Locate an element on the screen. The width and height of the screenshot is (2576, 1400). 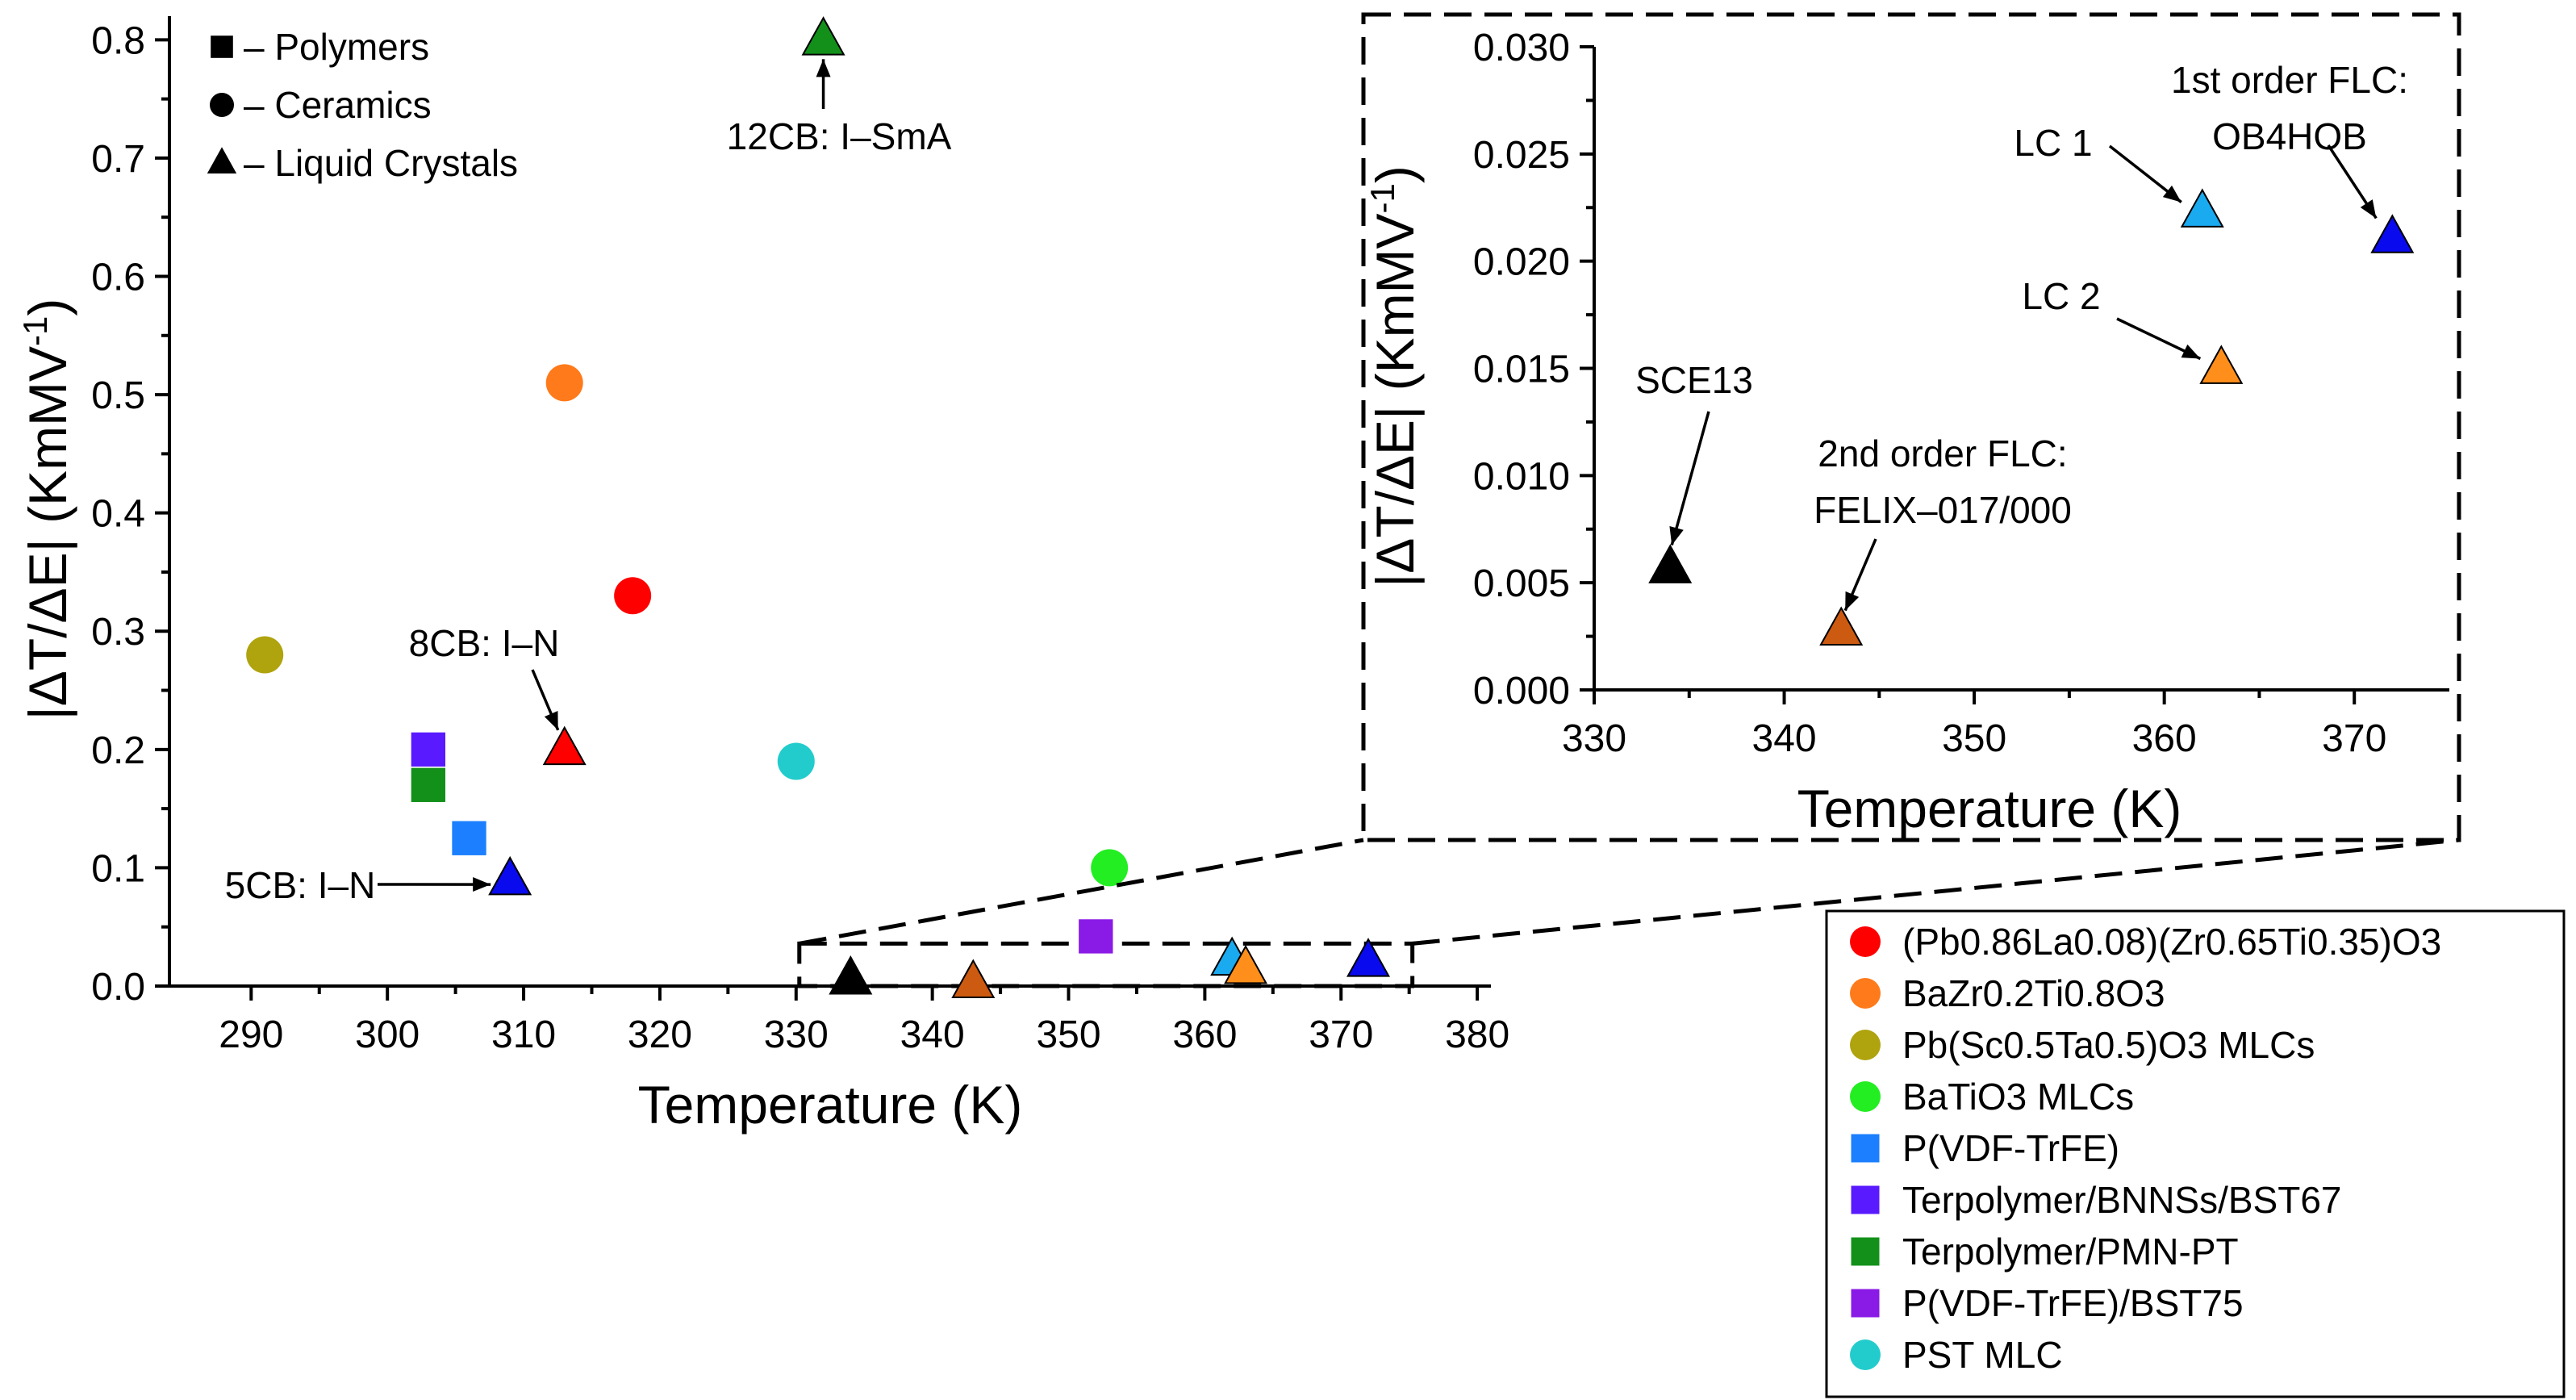
main-y-axis-title: |ΔT/ΔE| (KmMV-1) is located at coordinates (46, 510).